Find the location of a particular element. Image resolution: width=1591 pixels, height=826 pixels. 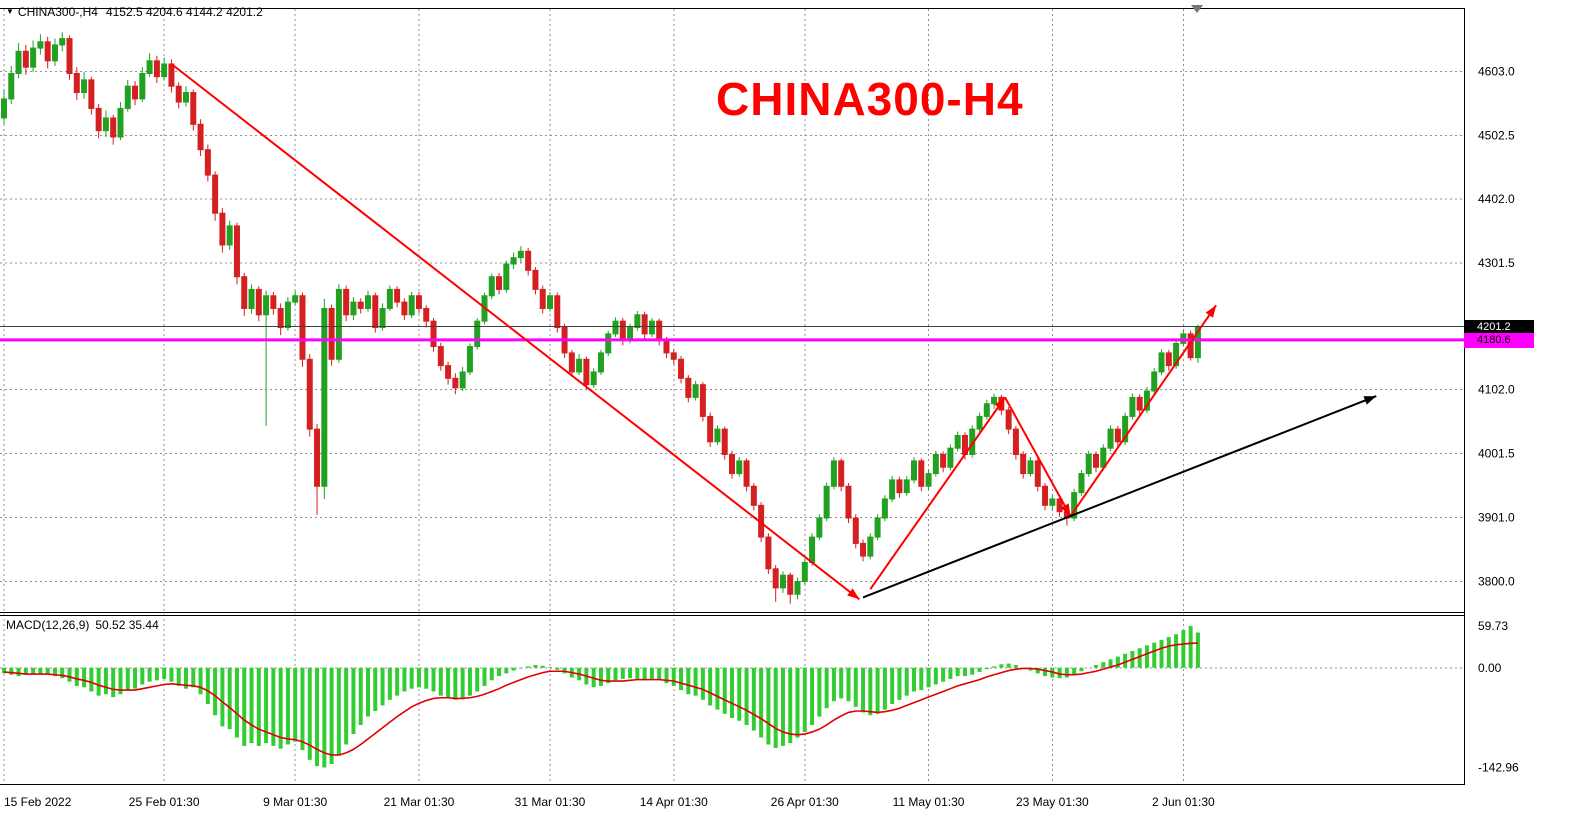

macd-axis-label: 0.00 is located at coordinates (1490, 668).